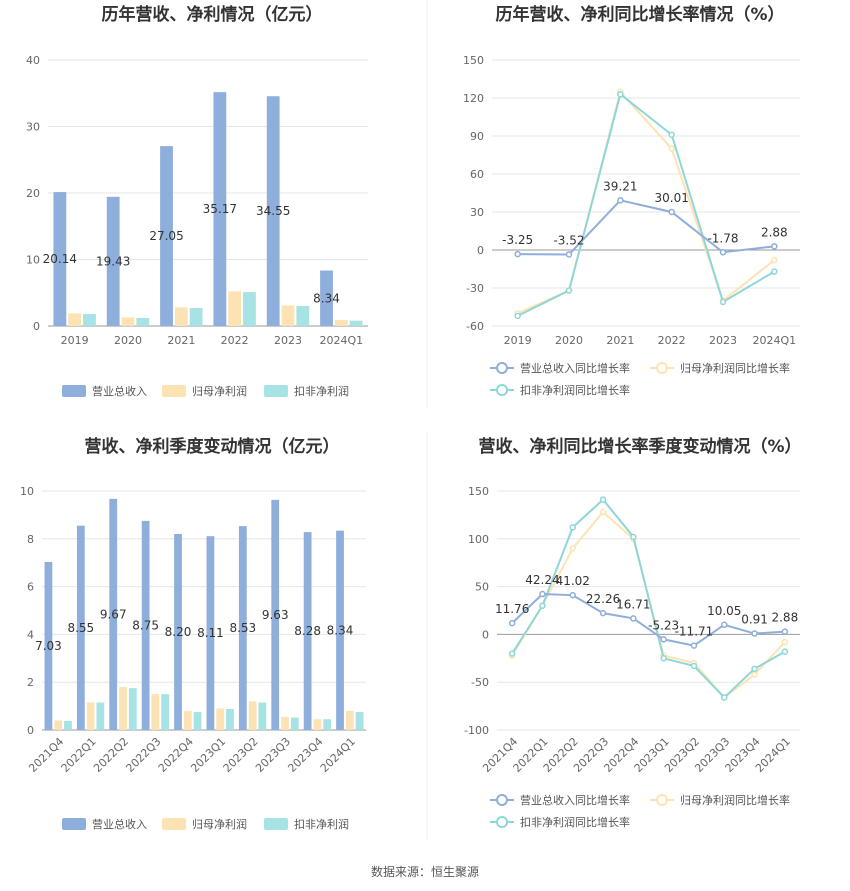 The height and width of the screenshot is (891, 850). Describe the element at coordinates (30, 587) in the screenshot. I see `y-tick-label: 6` at that location.